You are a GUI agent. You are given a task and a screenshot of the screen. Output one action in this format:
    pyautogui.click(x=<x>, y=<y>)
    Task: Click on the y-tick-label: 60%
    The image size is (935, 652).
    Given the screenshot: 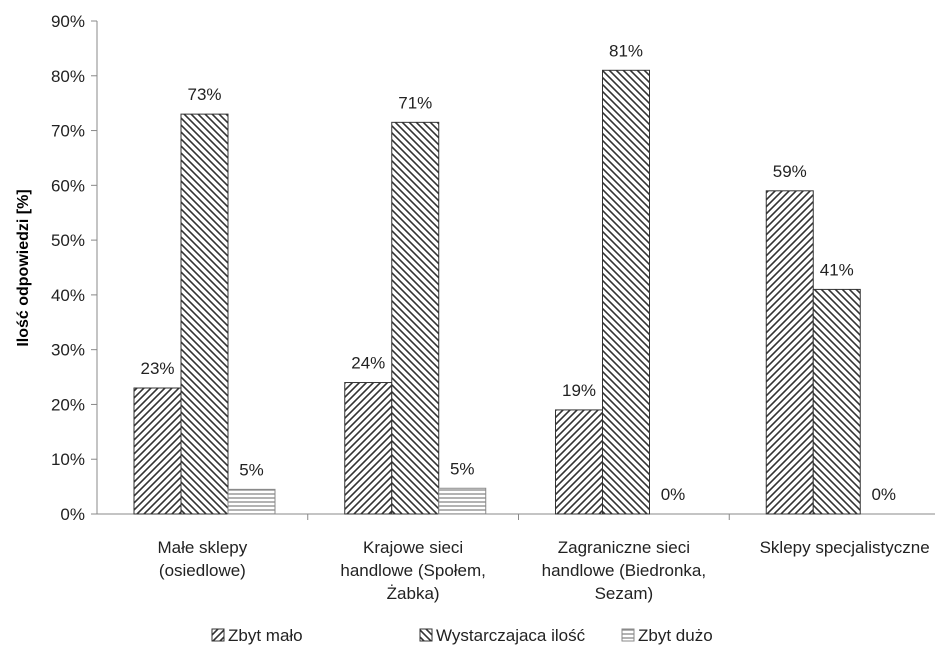 What is the action you would take?
    pyautogui.click(x=68, y=185)
    